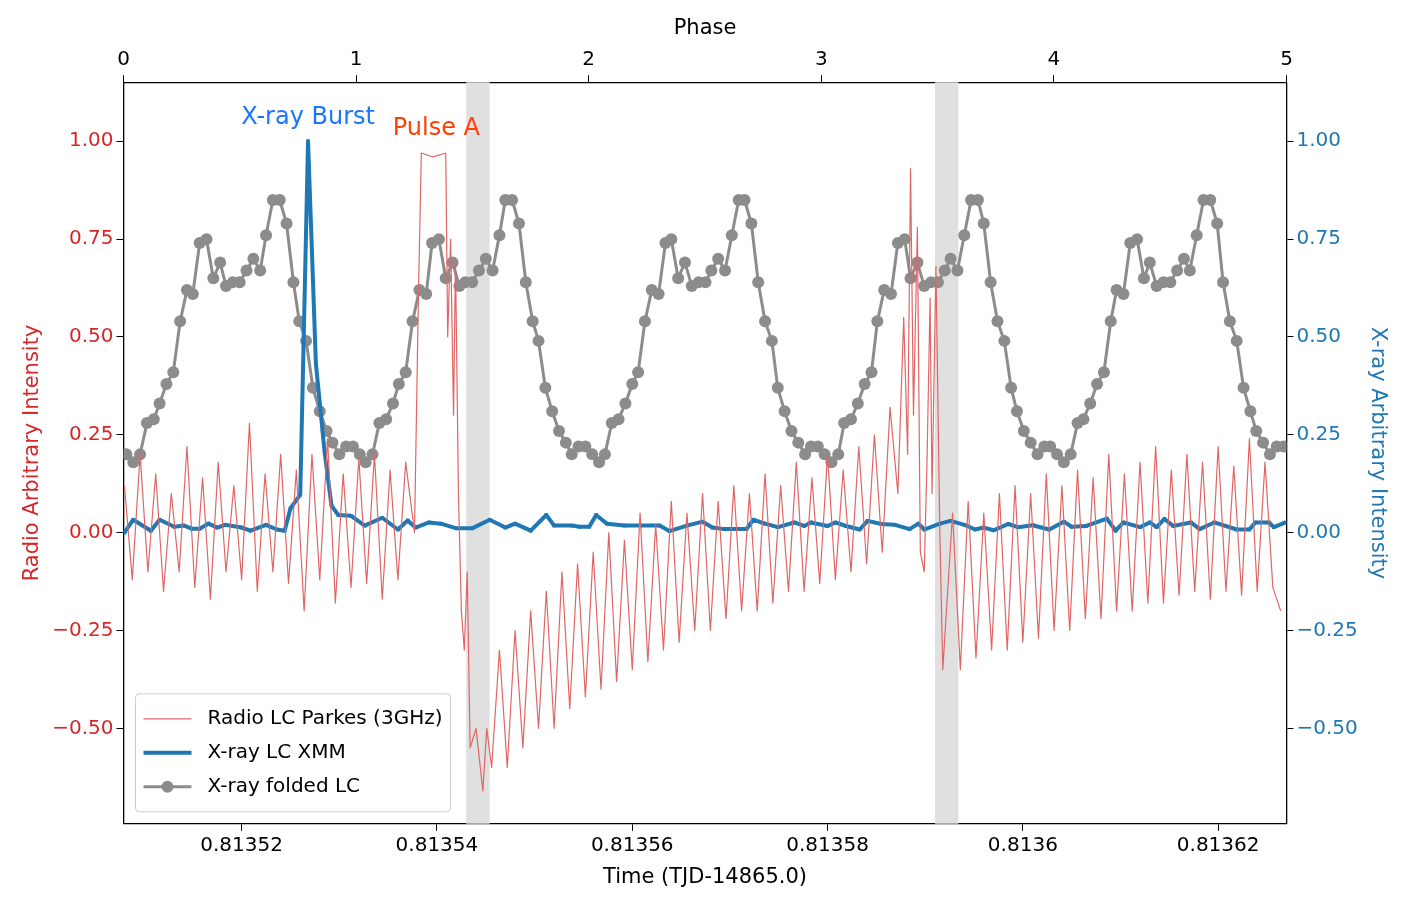  Describe the element at coordinates (123, 58) in the screenshot. I see `x2-tick-label: 0` at that location.